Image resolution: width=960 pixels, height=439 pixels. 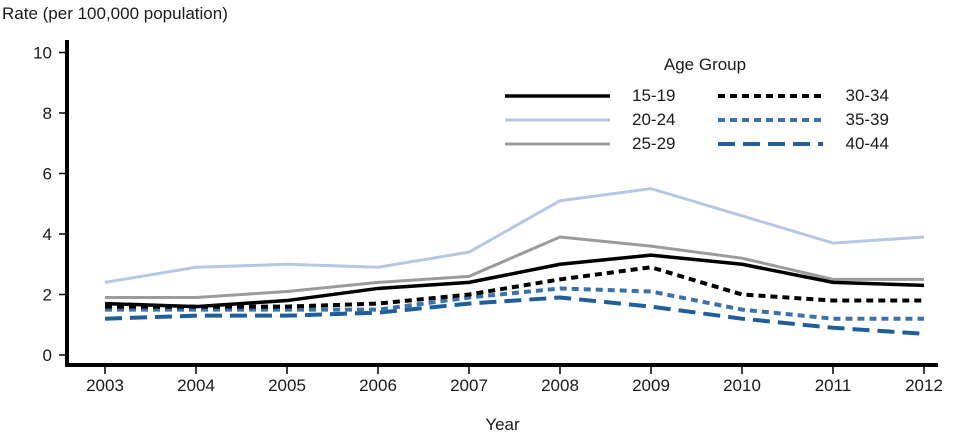 I want to click on x-tick-label: 2011, so click(x=833, y=385).